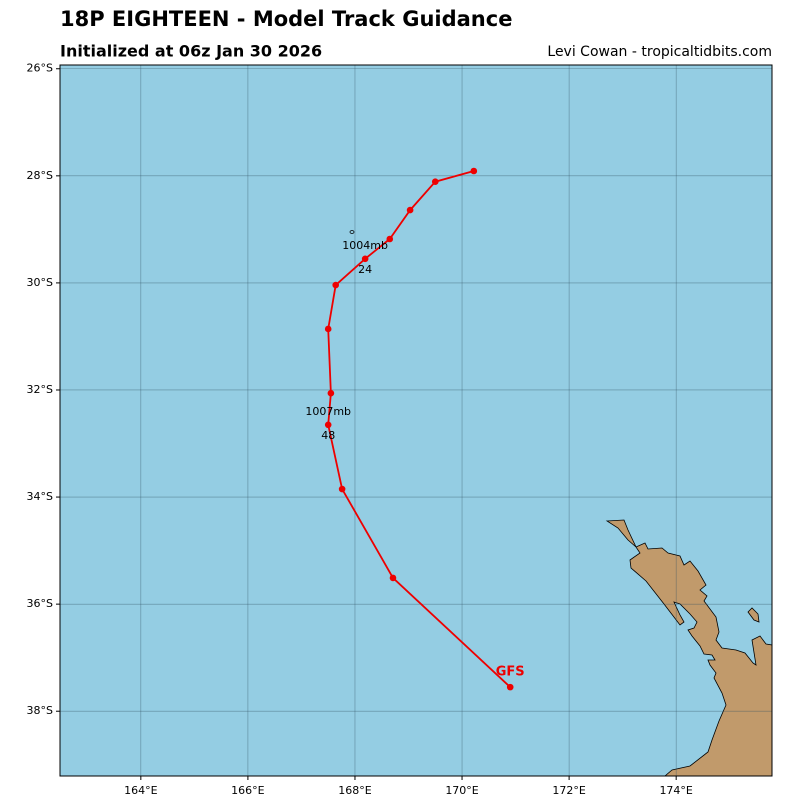 Image resolution: width=800 pixels, height=800 pixels. Describe the element at coordinates (40, 603) in the screenshot. I see `y-tick-label: 36°S` at that location.